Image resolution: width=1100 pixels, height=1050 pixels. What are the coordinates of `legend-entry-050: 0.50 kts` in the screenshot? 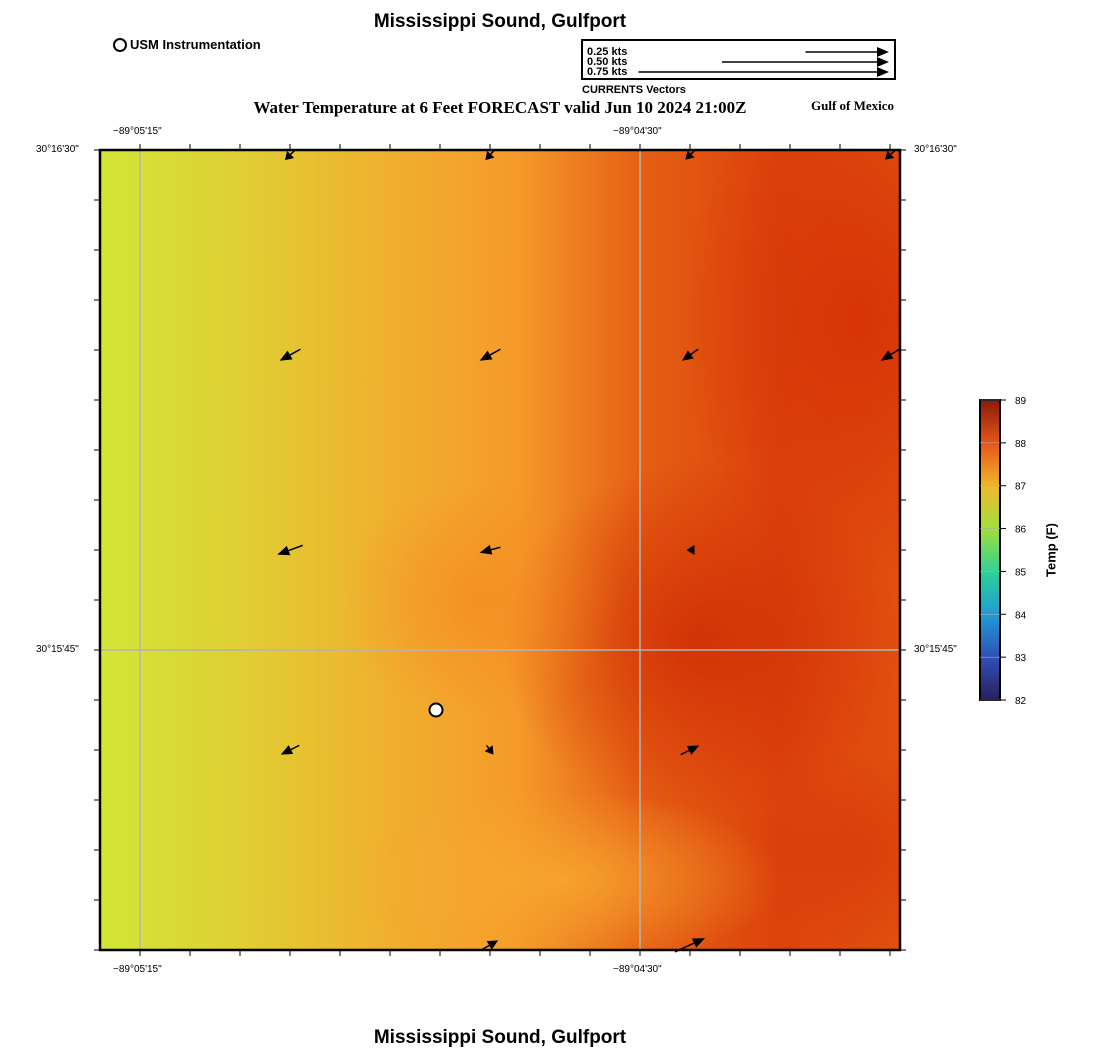 It's located at (607, 62).